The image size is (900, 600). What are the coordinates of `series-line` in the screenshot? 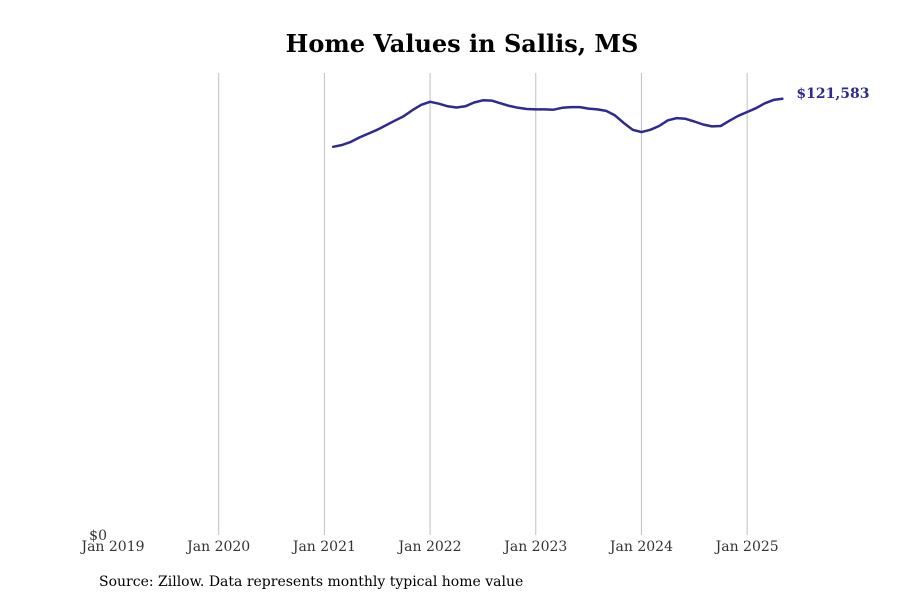 It's located at (557, 123).